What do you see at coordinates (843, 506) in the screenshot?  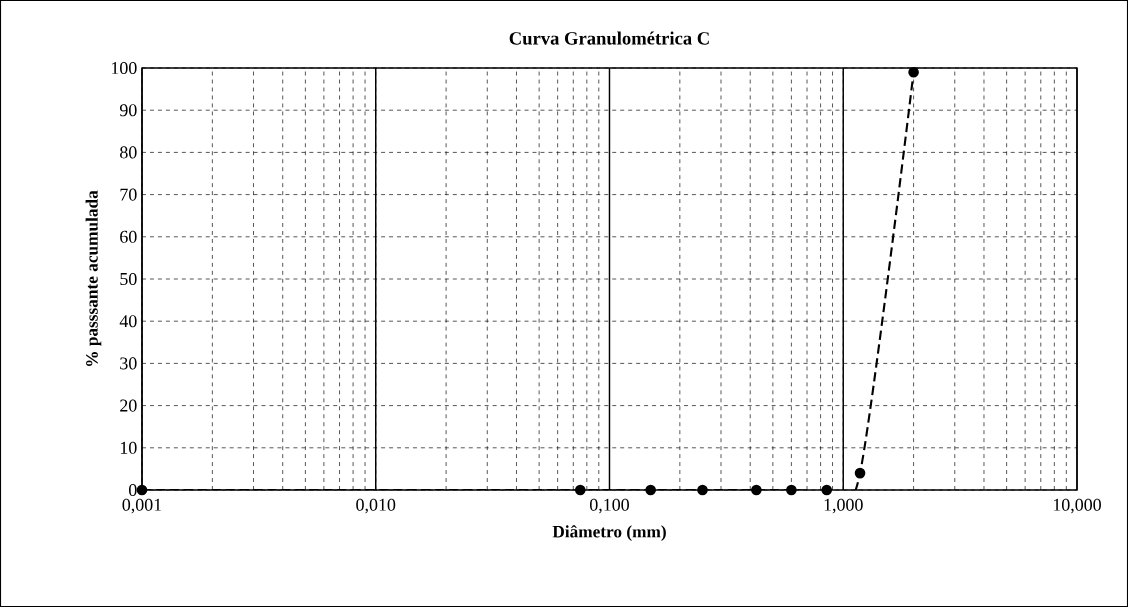 I see `x-tick-label: 1,000` at bounding box center [843, 506].